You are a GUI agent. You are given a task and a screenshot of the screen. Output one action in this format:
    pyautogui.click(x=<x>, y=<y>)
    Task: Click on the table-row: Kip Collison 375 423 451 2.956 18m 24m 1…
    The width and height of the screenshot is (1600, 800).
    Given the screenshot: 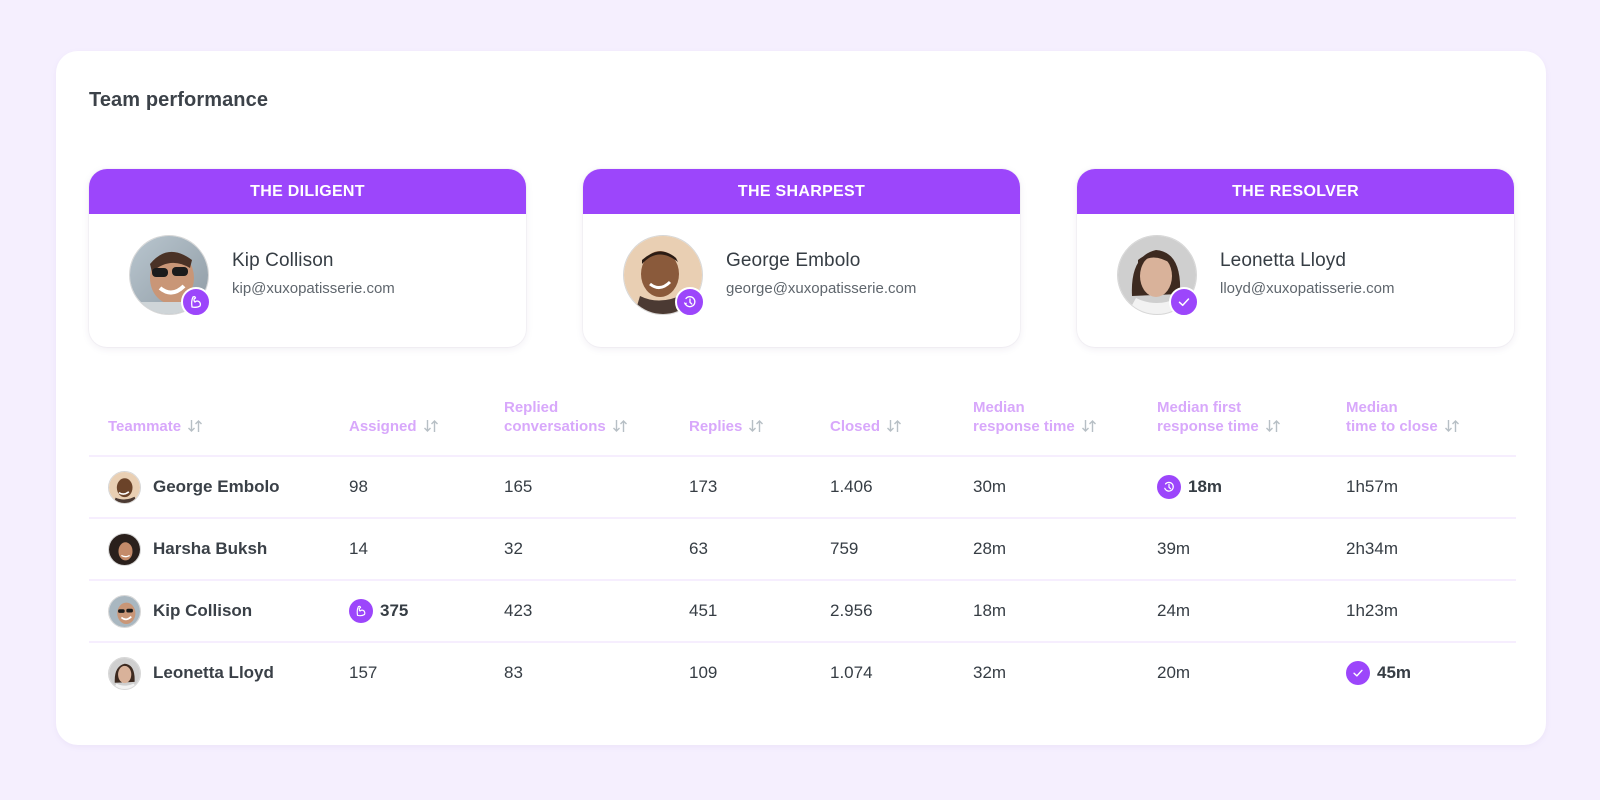 What is the action you would take?
    pyautogui.click(x=802, y=612)
    